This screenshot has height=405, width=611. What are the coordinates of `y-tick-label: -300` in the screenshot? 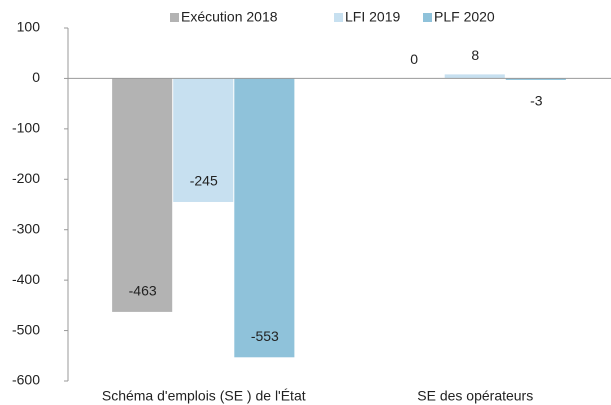 It's located at (26, 228).